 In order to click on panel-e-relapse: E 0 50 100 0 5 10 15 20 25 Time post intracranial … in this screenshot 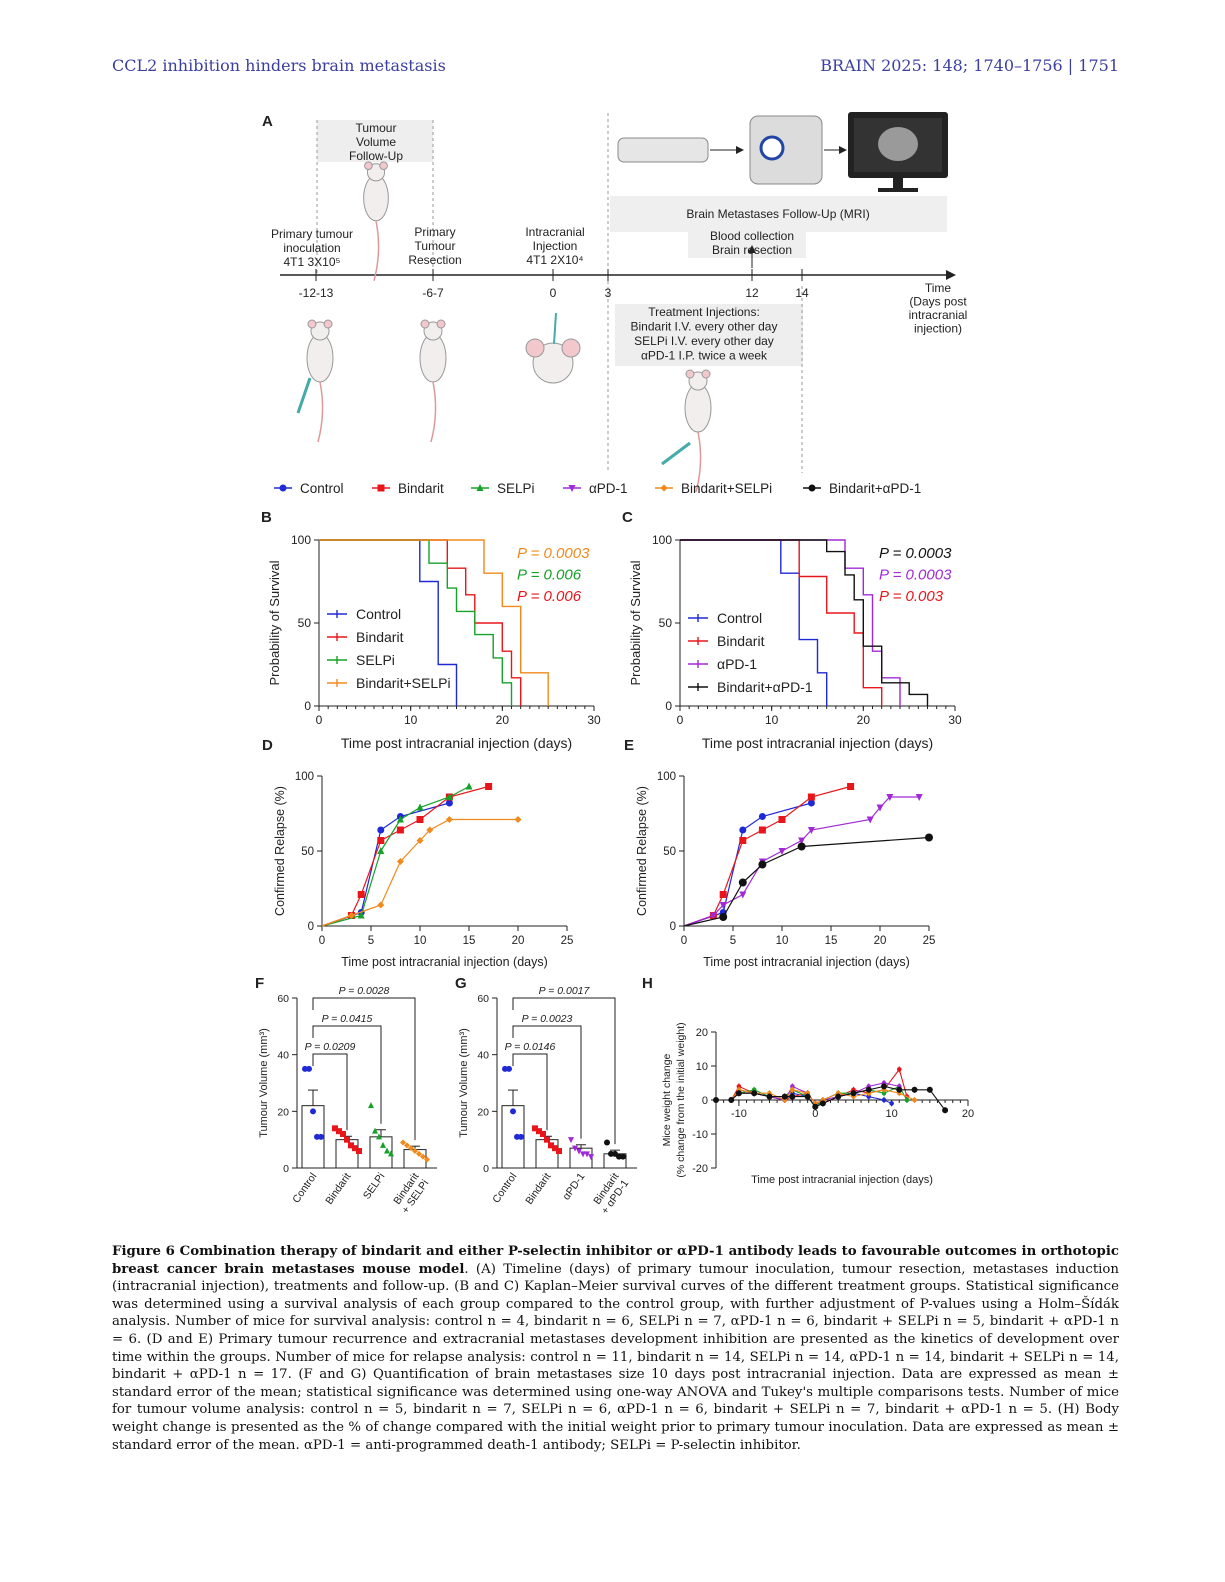, I will do `click(779, 853)`.